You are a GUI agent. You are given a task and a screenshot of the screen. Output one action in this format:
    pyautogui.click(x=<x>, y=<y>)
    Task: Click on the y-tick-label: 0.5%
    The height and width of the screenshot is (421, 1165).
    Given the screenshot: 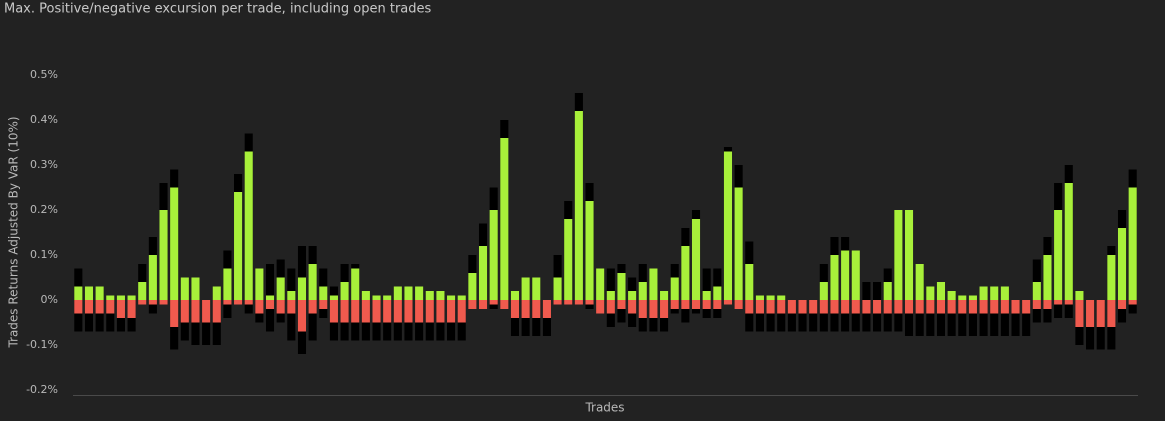 What is the action you would take?
    pyautogui.click(x=44, y=74)
    